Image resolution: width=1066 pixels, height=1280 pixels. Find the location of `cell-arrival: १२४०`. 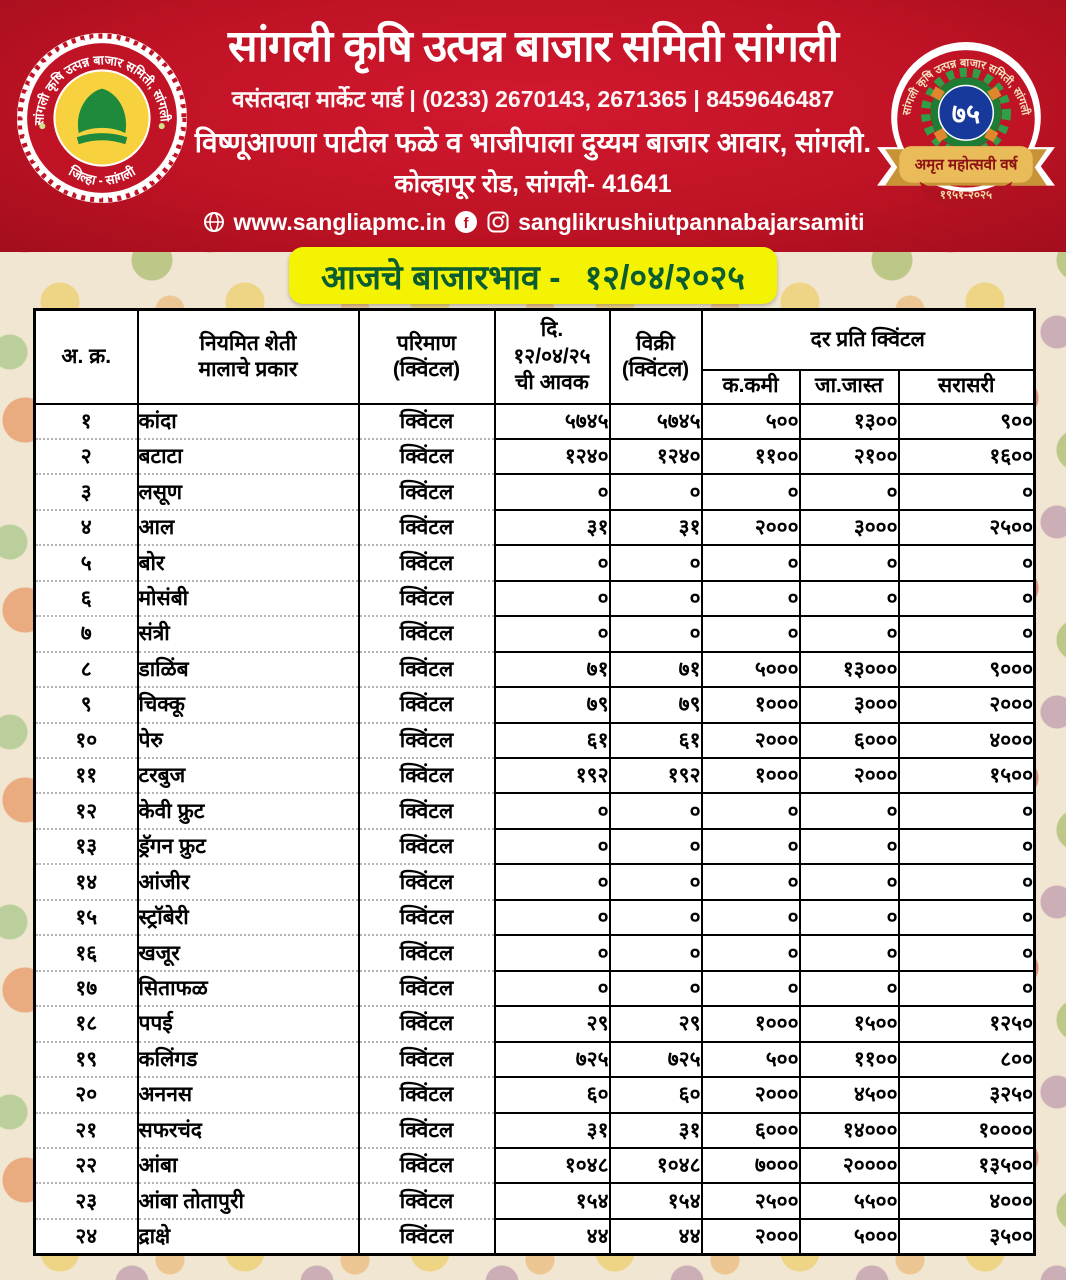

cell-arrival: १२४० is located at coordinates (552, 456).